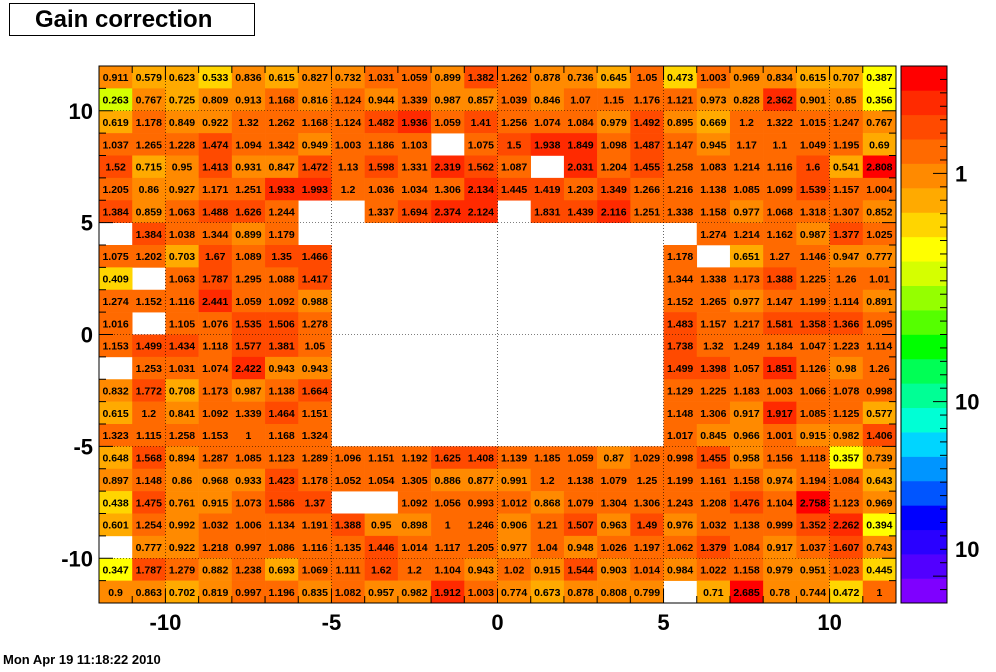 This screenshot has height=672, width=996. I want to click on cell-value-label: 0.991, so click(514, 481).